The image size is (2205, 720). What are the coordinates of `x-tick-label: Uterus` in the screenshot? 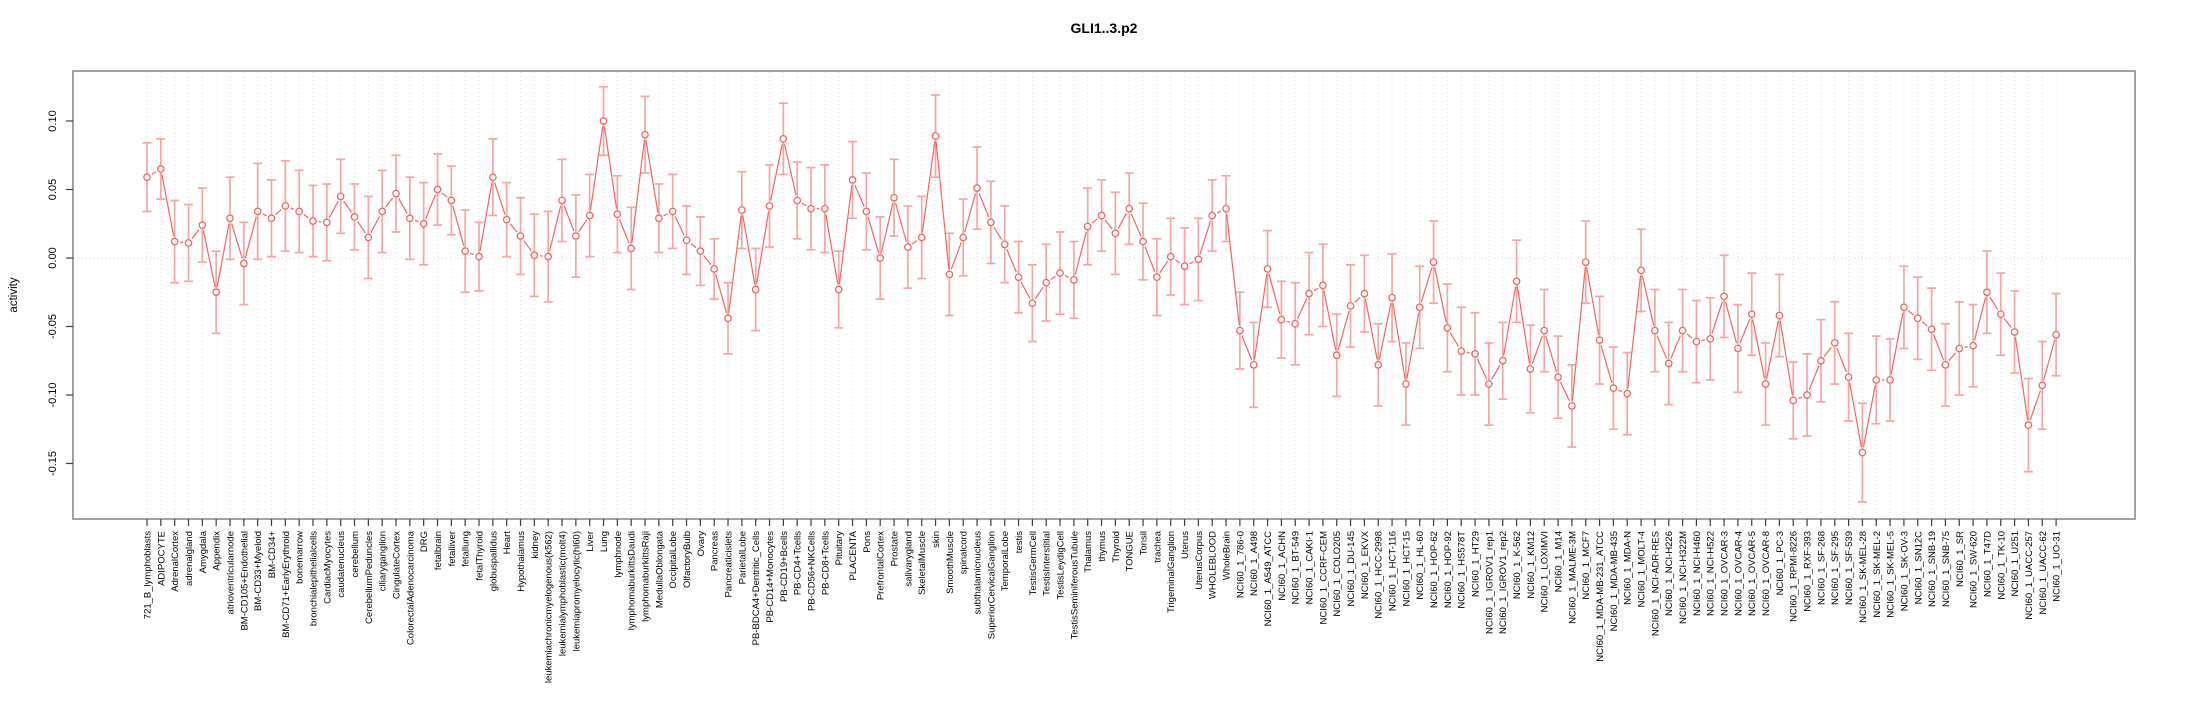 It's located at (1185, 545).